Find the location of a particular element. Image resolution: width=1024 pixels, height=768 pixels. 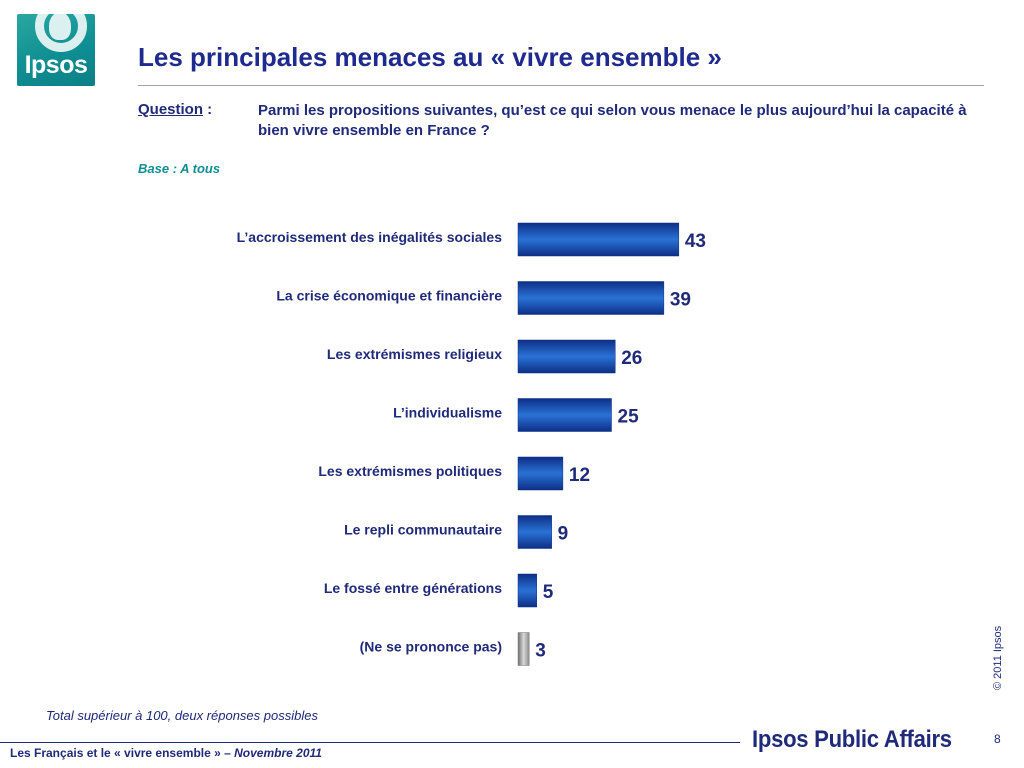

footer-date: Novembre 2011 is located at coordinates (278, 753).